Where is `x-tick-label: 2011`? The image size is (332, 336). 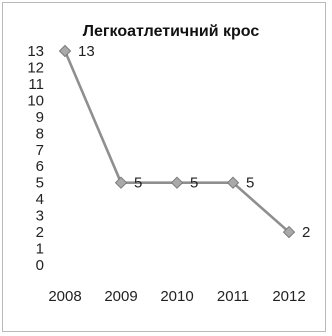
x-tick-label: 2011 is located at coordinates (233, 296).